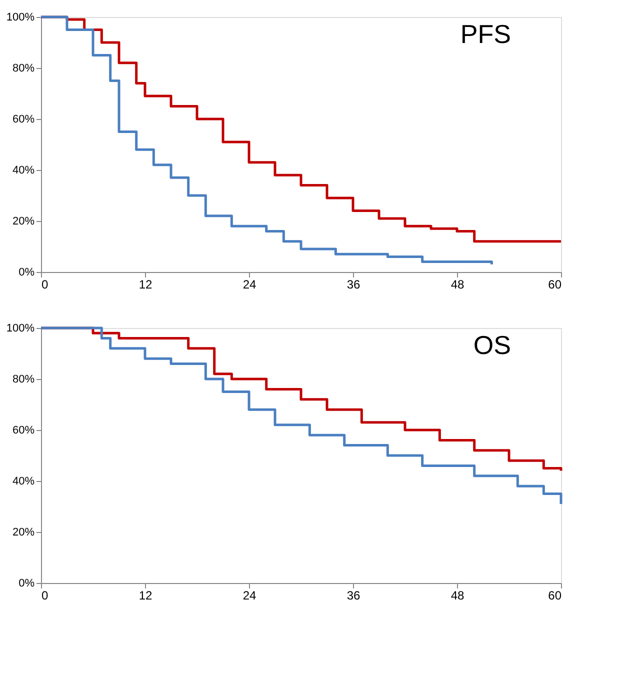 The width and height of the screenshot is (627, 676). What do you see at coordinates (485, 34) in the screenshot?
I see `chart-title: PFS` at bounding box center [485, 34].